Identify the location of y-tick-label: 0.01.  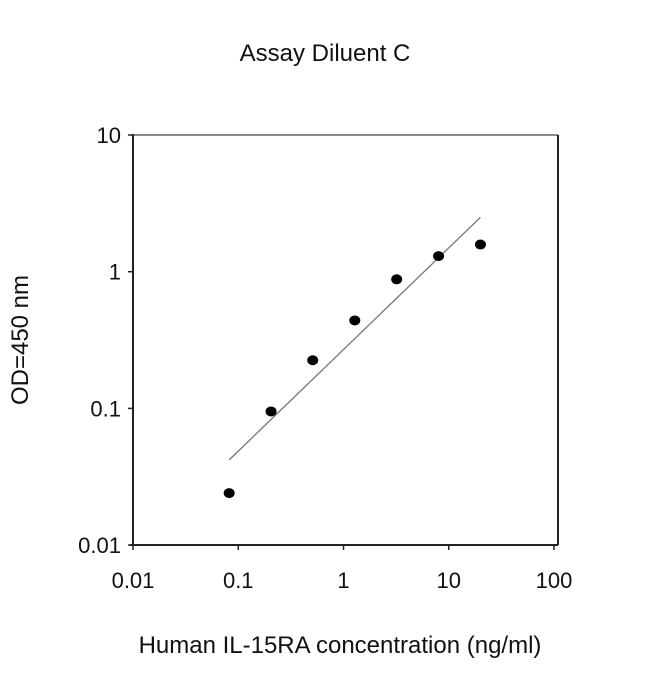
(99, 545).